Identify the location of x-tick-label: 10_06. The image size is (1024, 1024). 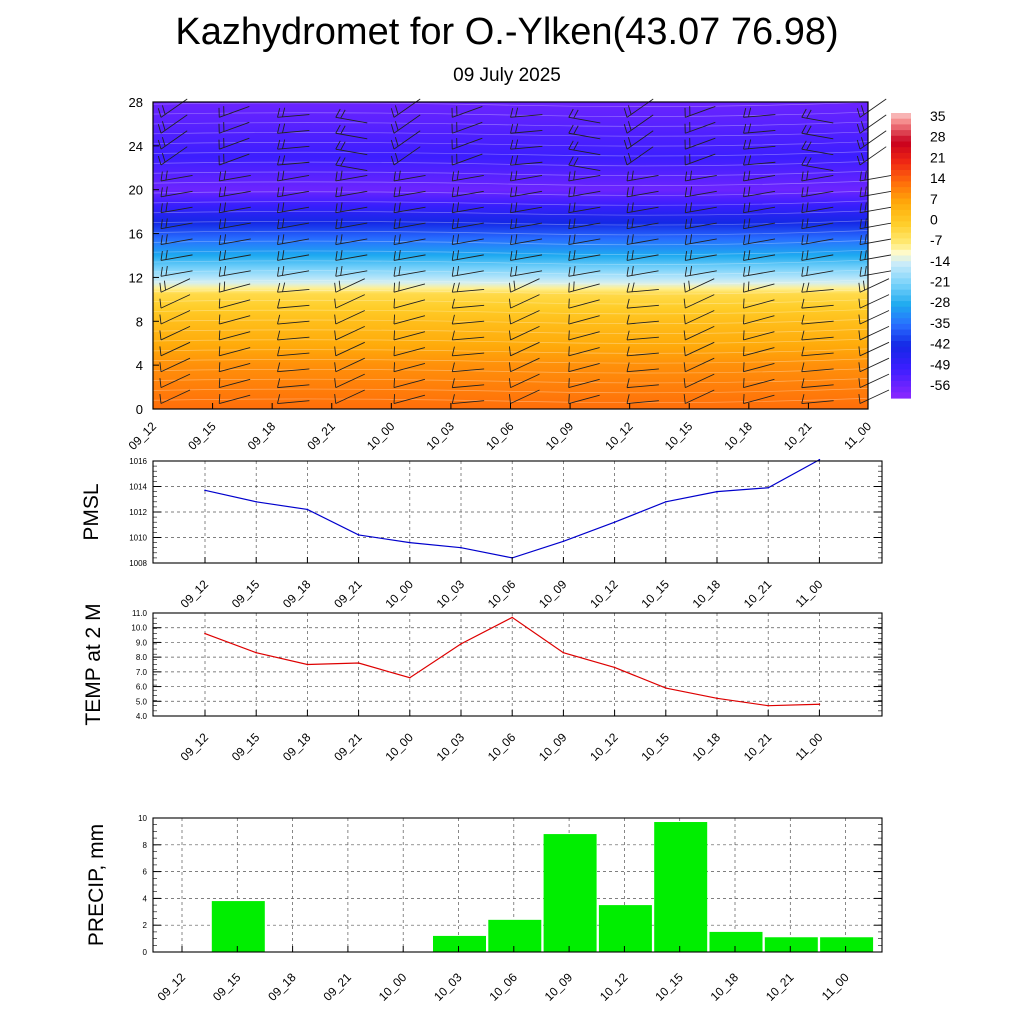
(503, 987).